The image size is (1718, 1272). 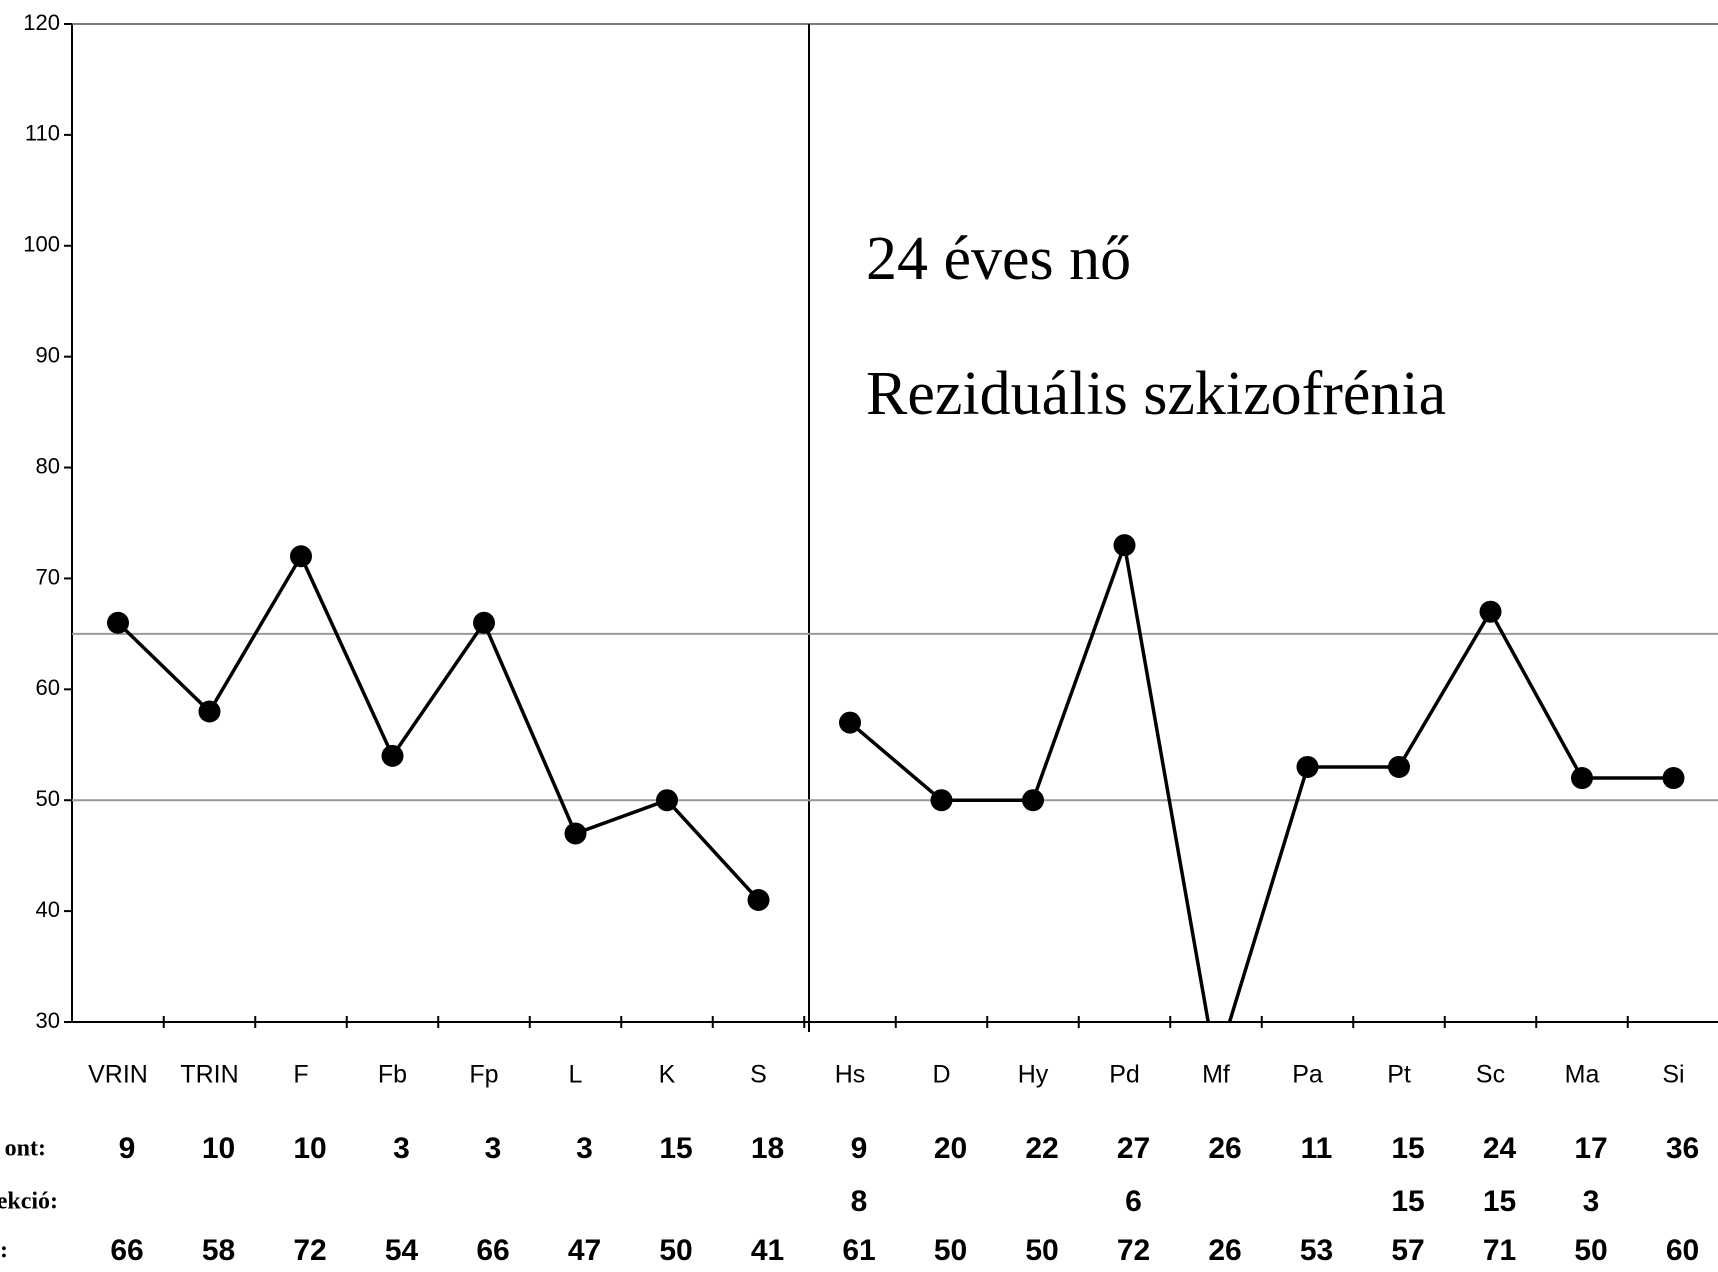 What do you see at coordinates (858, 1250) in the screenshot?
I see `table-cell: 61` at bounding box center [858, 1250].